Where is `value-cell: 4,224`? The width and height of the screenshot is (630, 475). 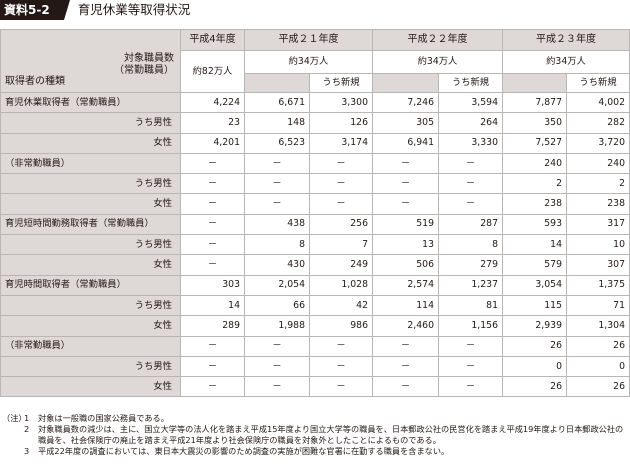
value-cell: 4,224 is located at coordinates (212, 102).